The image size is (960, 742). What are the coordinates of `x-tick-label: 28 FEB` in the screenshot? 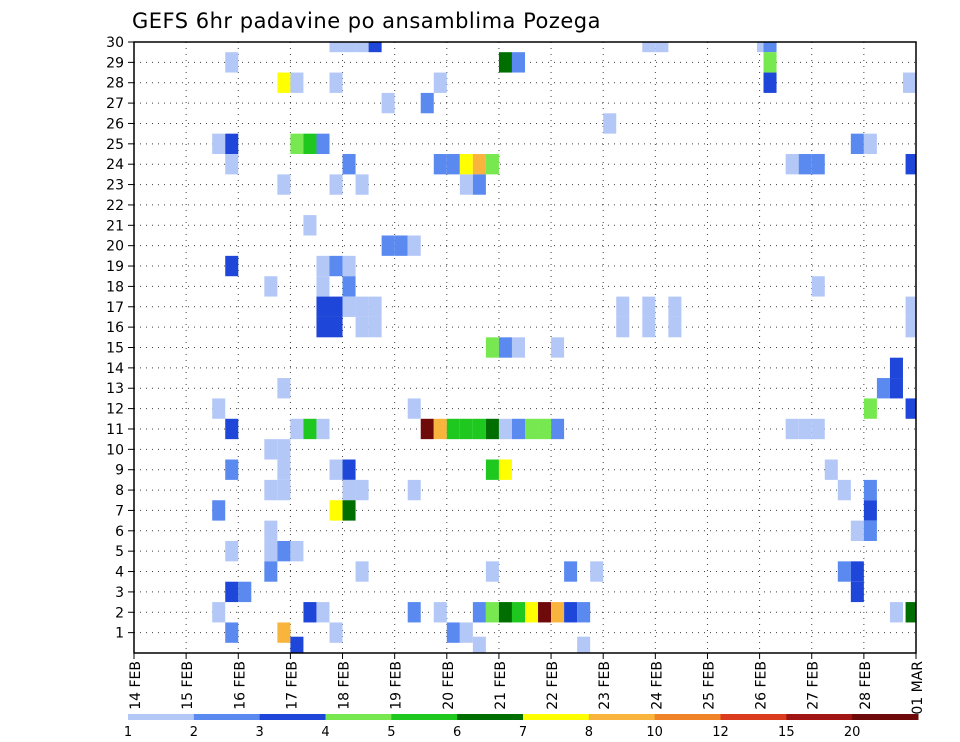 It's located at (866, 685).